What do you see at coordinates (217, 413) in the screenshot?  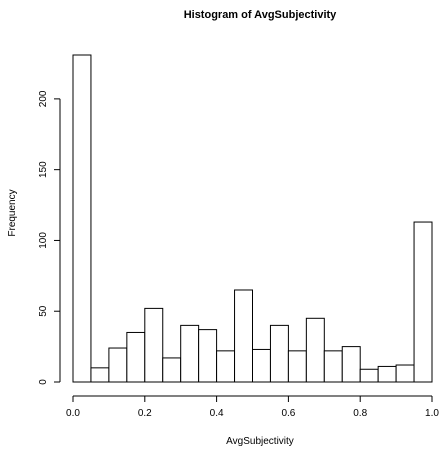 I see `x-tick-label: 0.4` at bounding box center [217, 413].